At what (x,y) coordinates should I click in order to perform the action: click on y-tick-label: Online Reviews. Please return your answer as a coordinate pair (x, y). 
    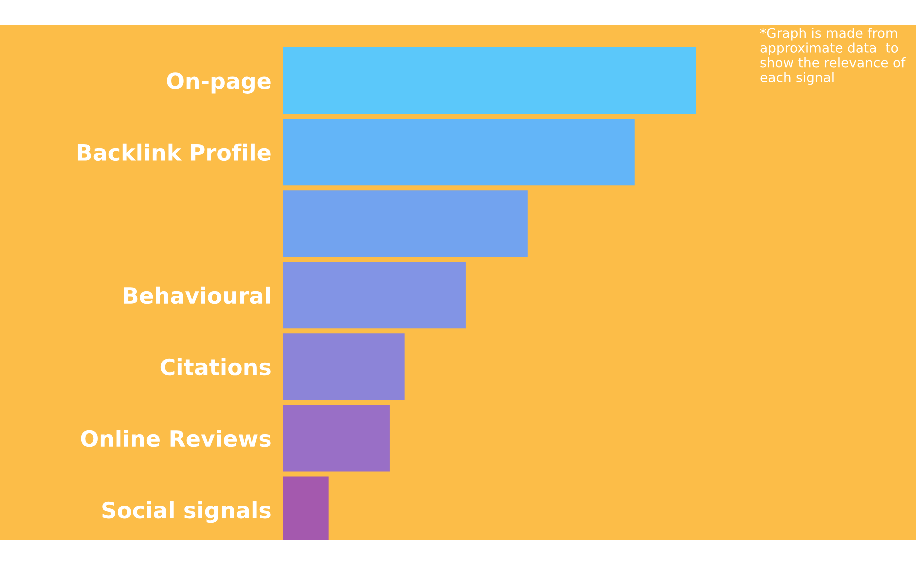
    Looking at the image, I should click on (176, 439).